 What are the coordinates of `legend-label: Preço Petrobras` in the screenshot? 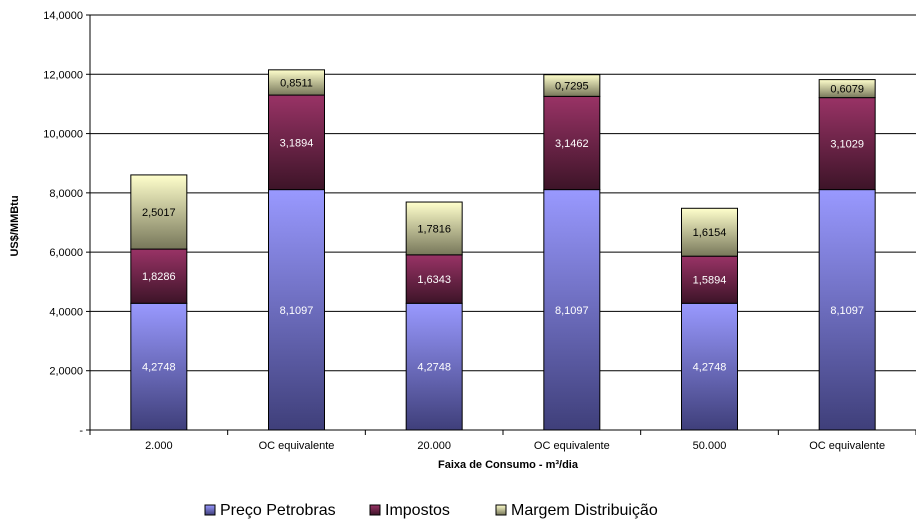 It's located at (278, 510).